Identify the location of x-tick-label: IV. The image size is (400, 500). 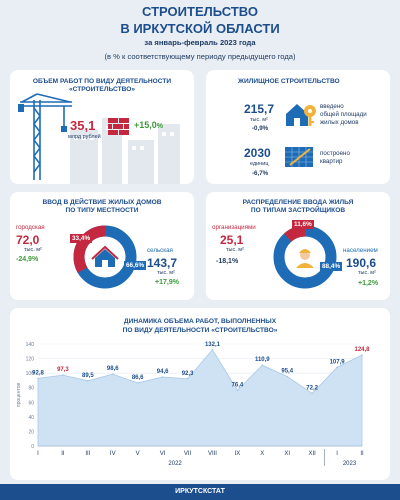
(113, 454).